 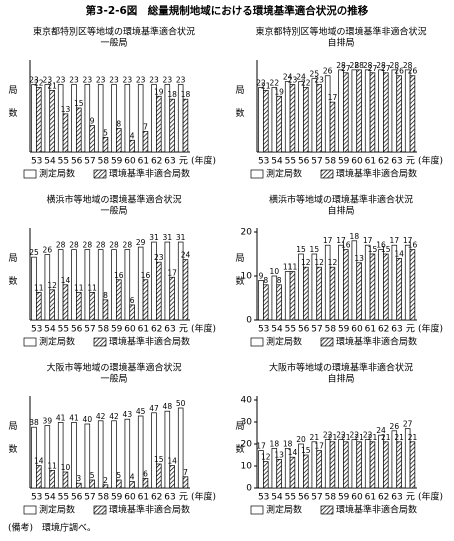 What do you see at coordinates (114, 416) in the screenshot?
I see `value-label: 42` at bounding box center [114, 416].